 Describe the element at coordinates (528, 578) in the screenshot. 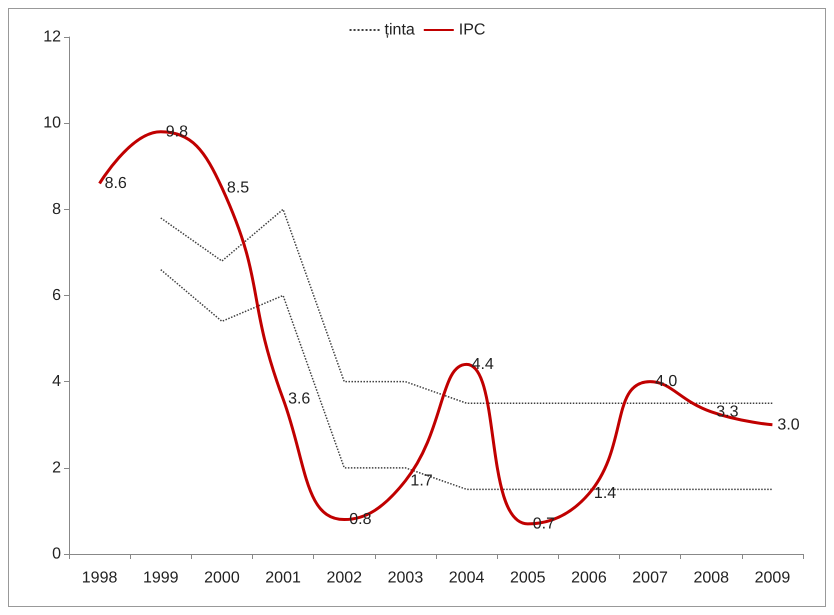

I see `x-tick-label: 2005` at that location.